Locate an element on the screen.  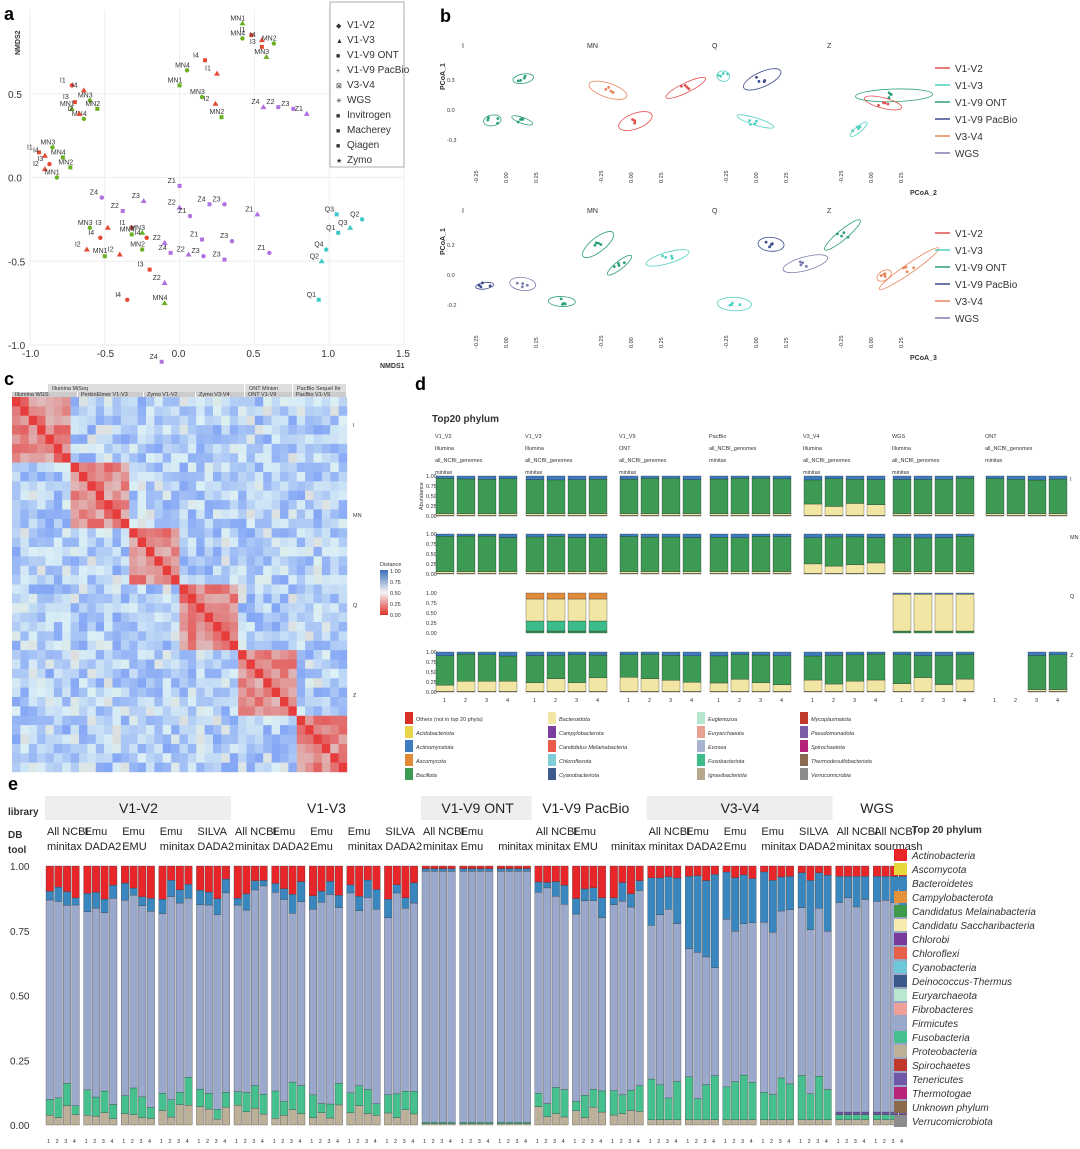
x-tick-label: 3 is located at coordinates (65, 1142).